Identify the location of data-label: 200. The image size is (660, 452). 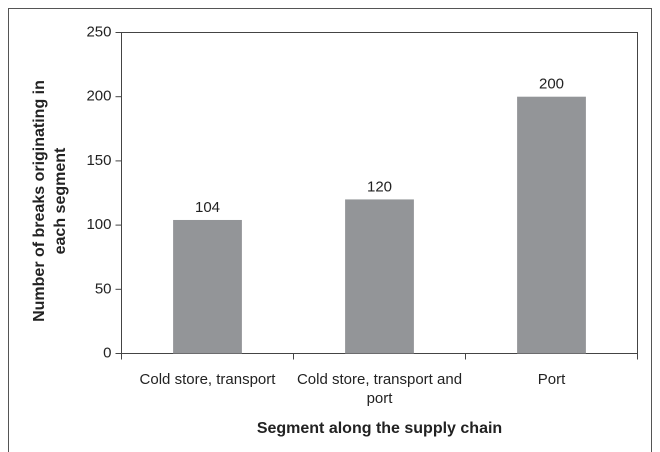
(551, 84).